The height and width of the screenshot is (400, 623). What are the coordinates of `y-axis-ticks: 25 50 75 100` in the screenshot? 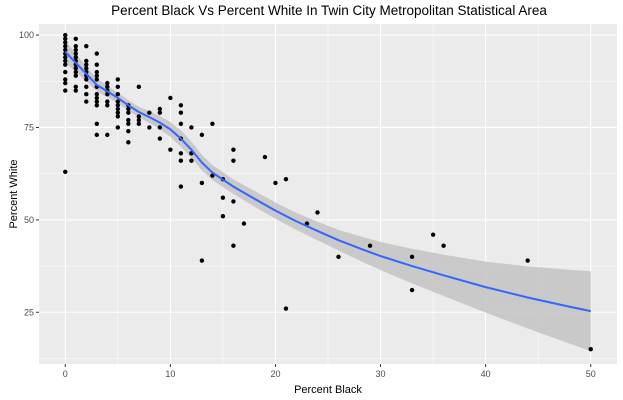 It's located at (29, 173).